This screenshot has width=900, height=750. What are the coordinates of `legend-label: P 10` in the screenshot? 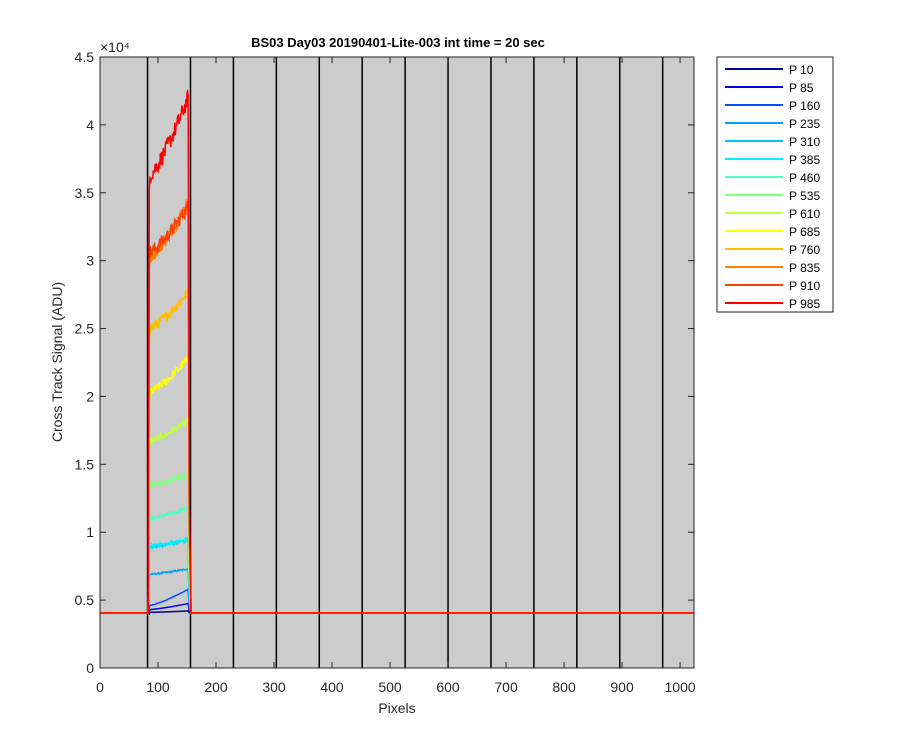 It's located at (801, 70).